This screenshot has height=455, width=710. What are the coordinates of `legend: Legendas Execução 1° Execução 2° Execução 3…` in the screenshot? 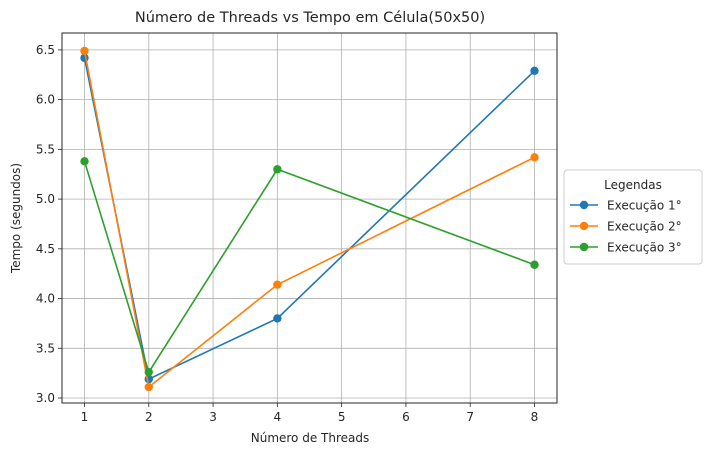 It's located at (633, 217).